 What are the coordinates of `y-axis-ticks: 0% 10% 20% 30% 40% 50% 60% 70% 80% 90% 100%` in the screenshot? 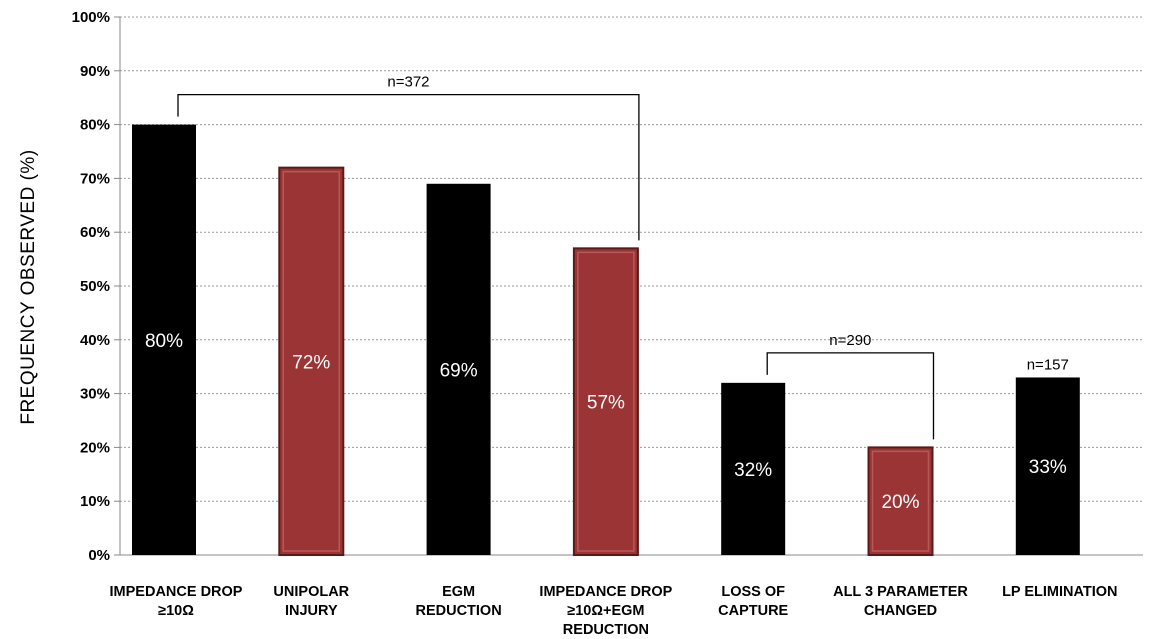 It's located at (96, 286).